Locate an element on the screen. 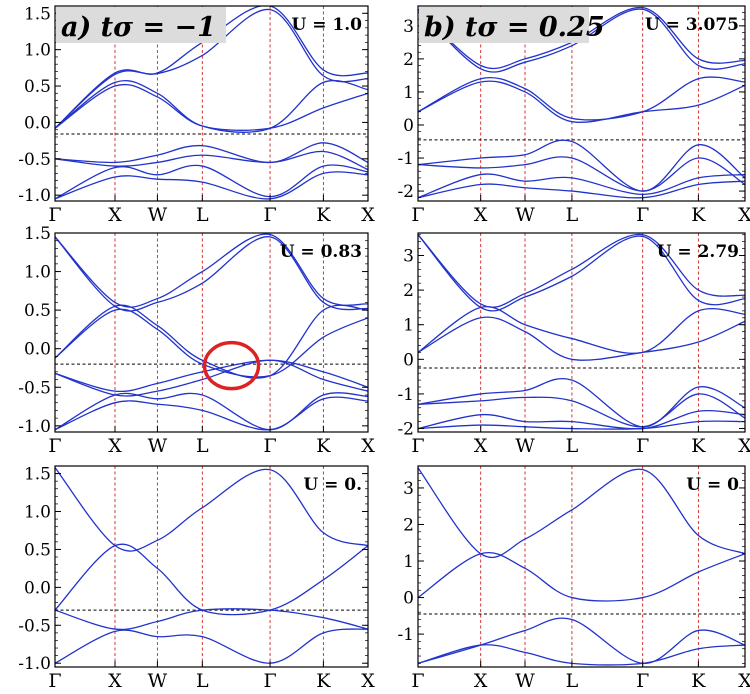  u-annotation: U = 2.79 is located at coordinates (698, 252).